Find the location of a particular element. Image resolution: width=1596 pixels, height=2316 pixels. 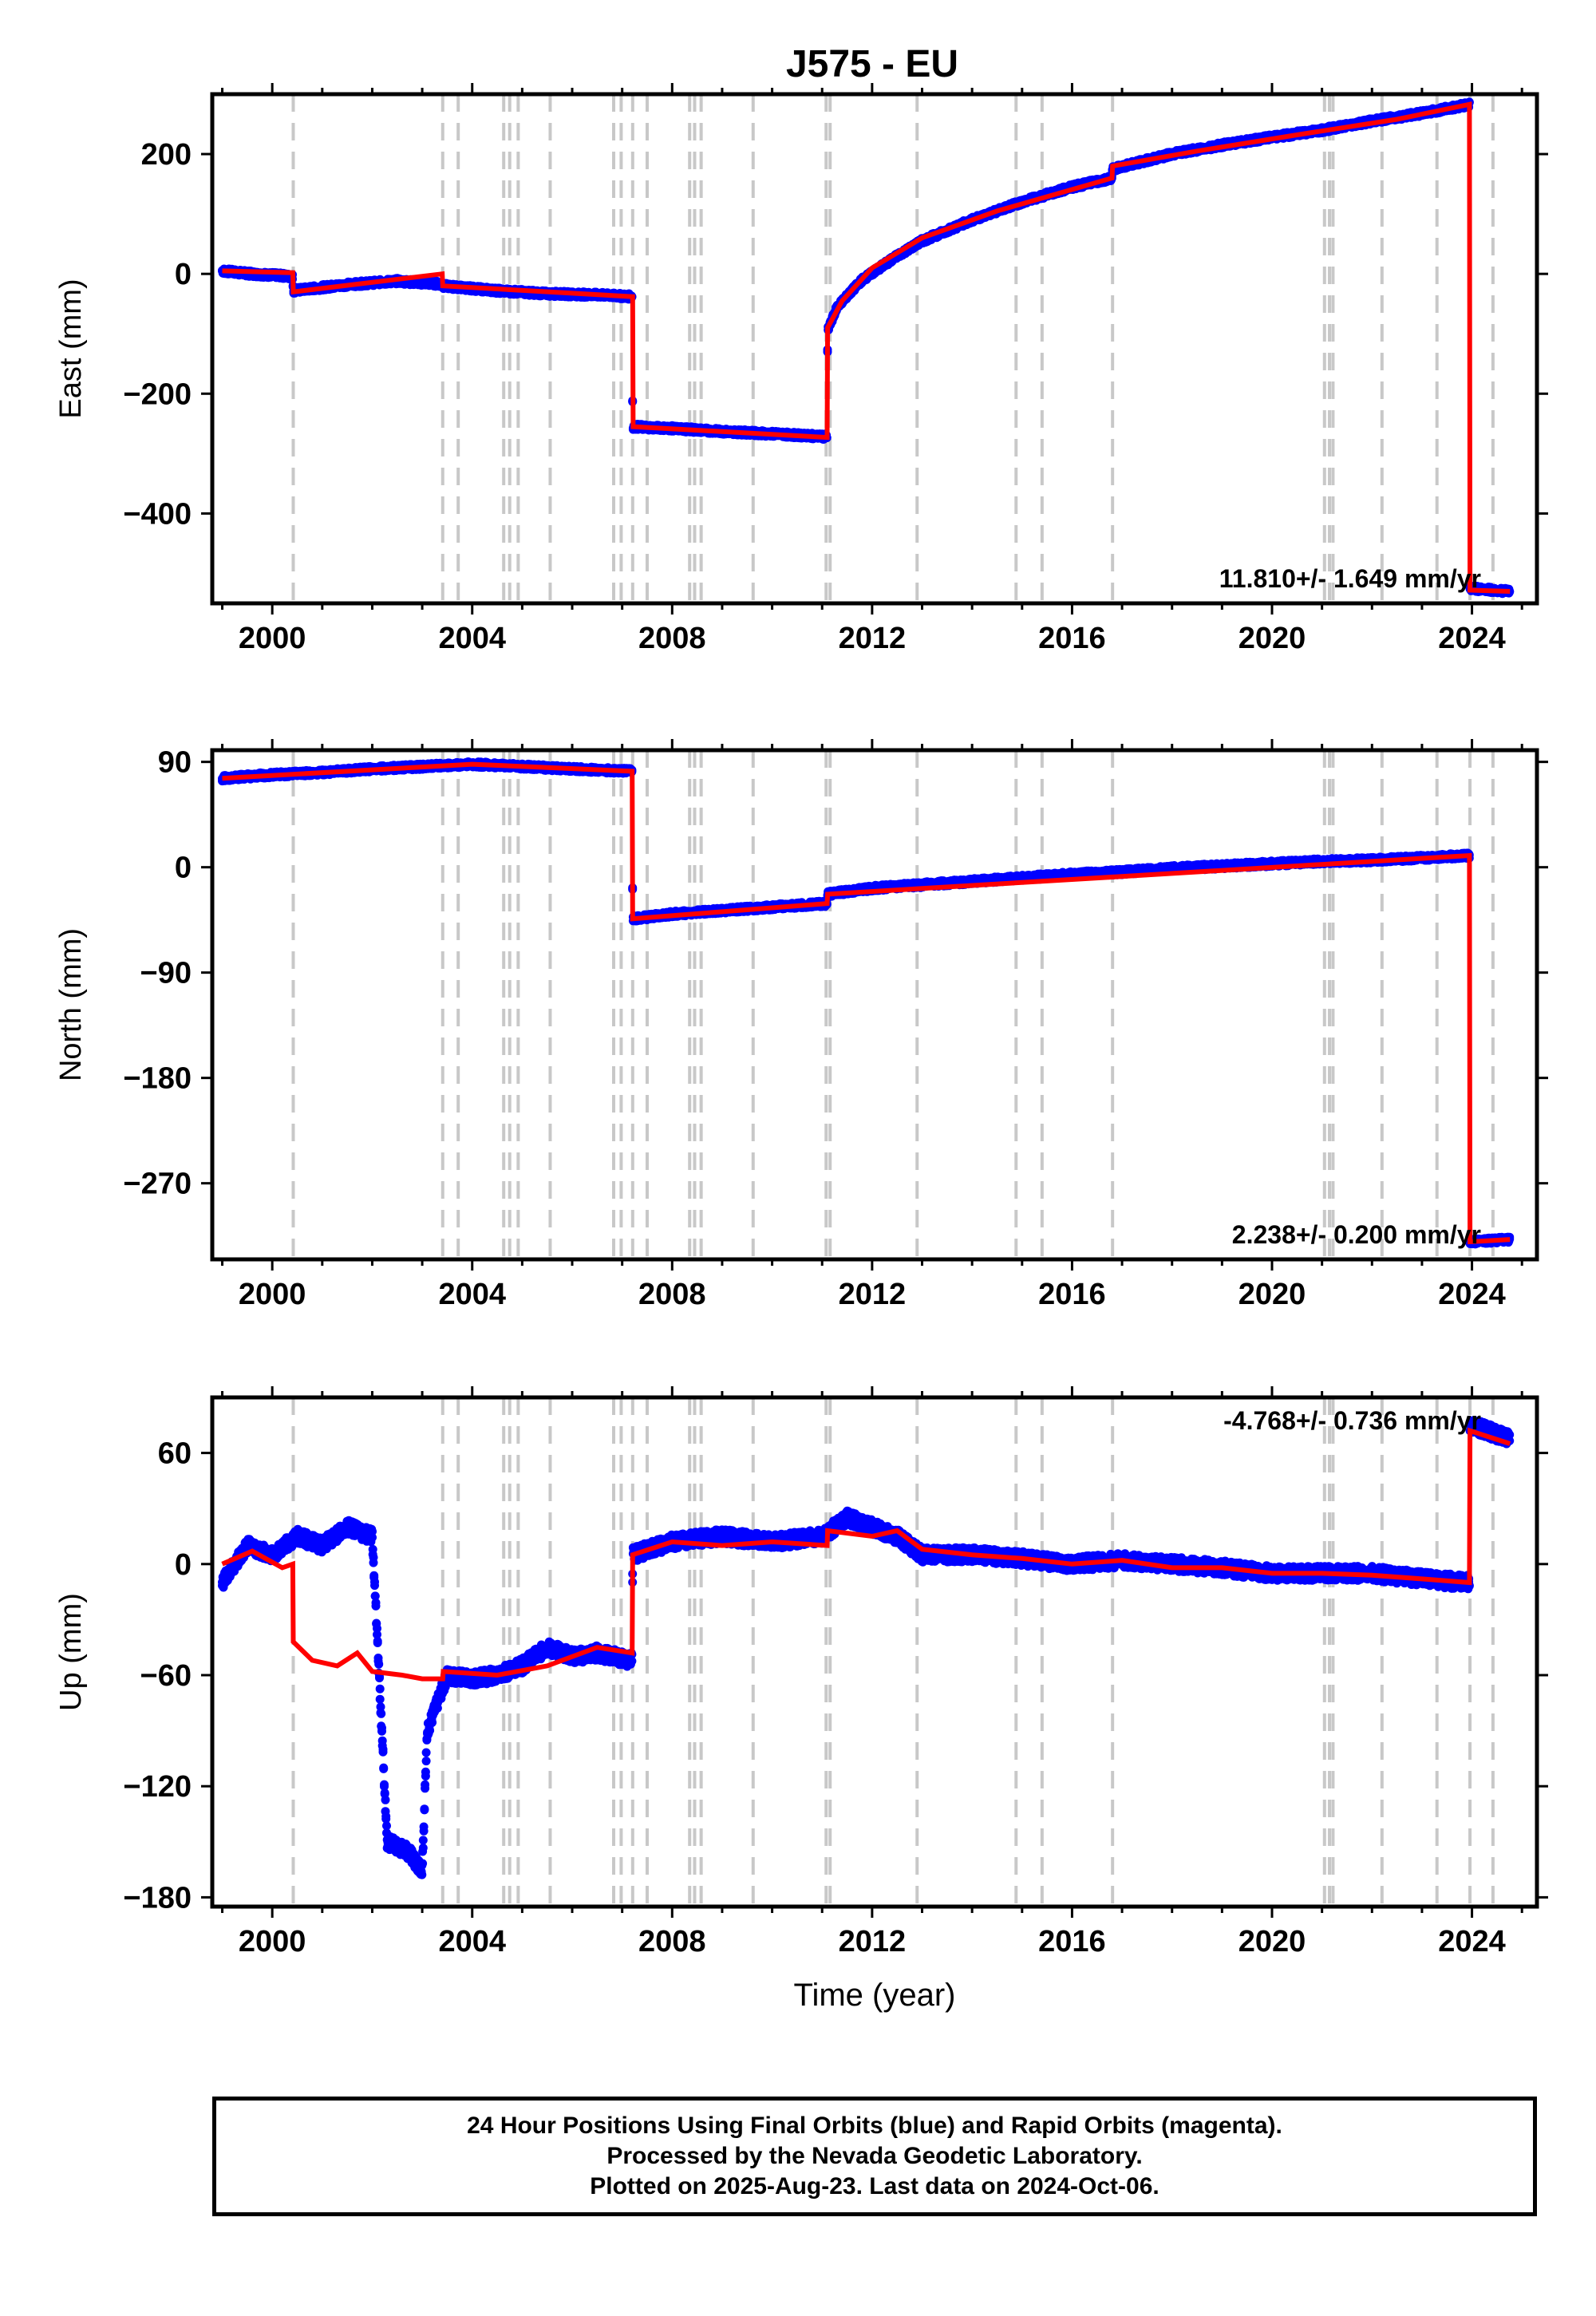

y-axis-label: East (mm) is located at coordinates (71, 348).